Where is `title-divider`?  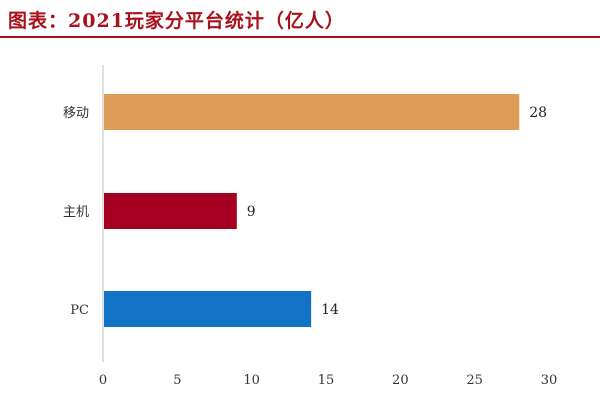 title-divider is located at coordinates (300, 37).